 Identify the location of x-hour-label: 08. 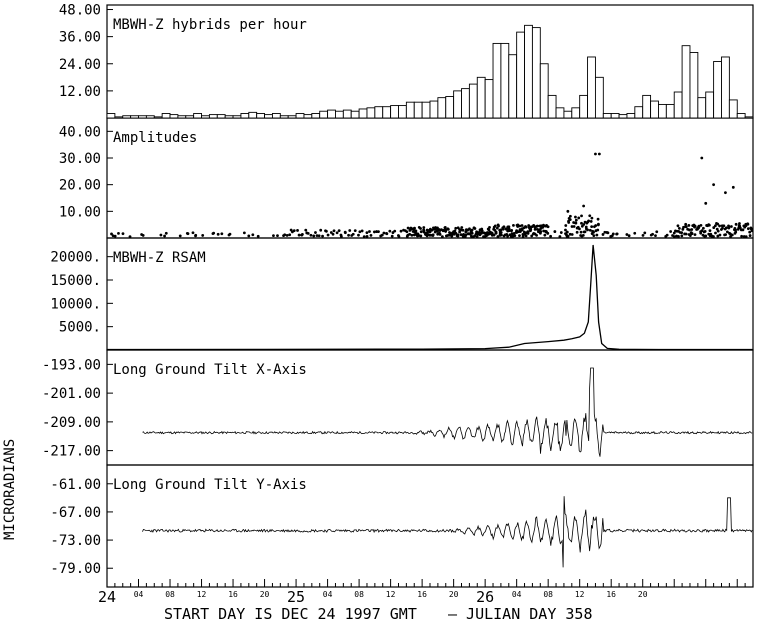
(170, 594).